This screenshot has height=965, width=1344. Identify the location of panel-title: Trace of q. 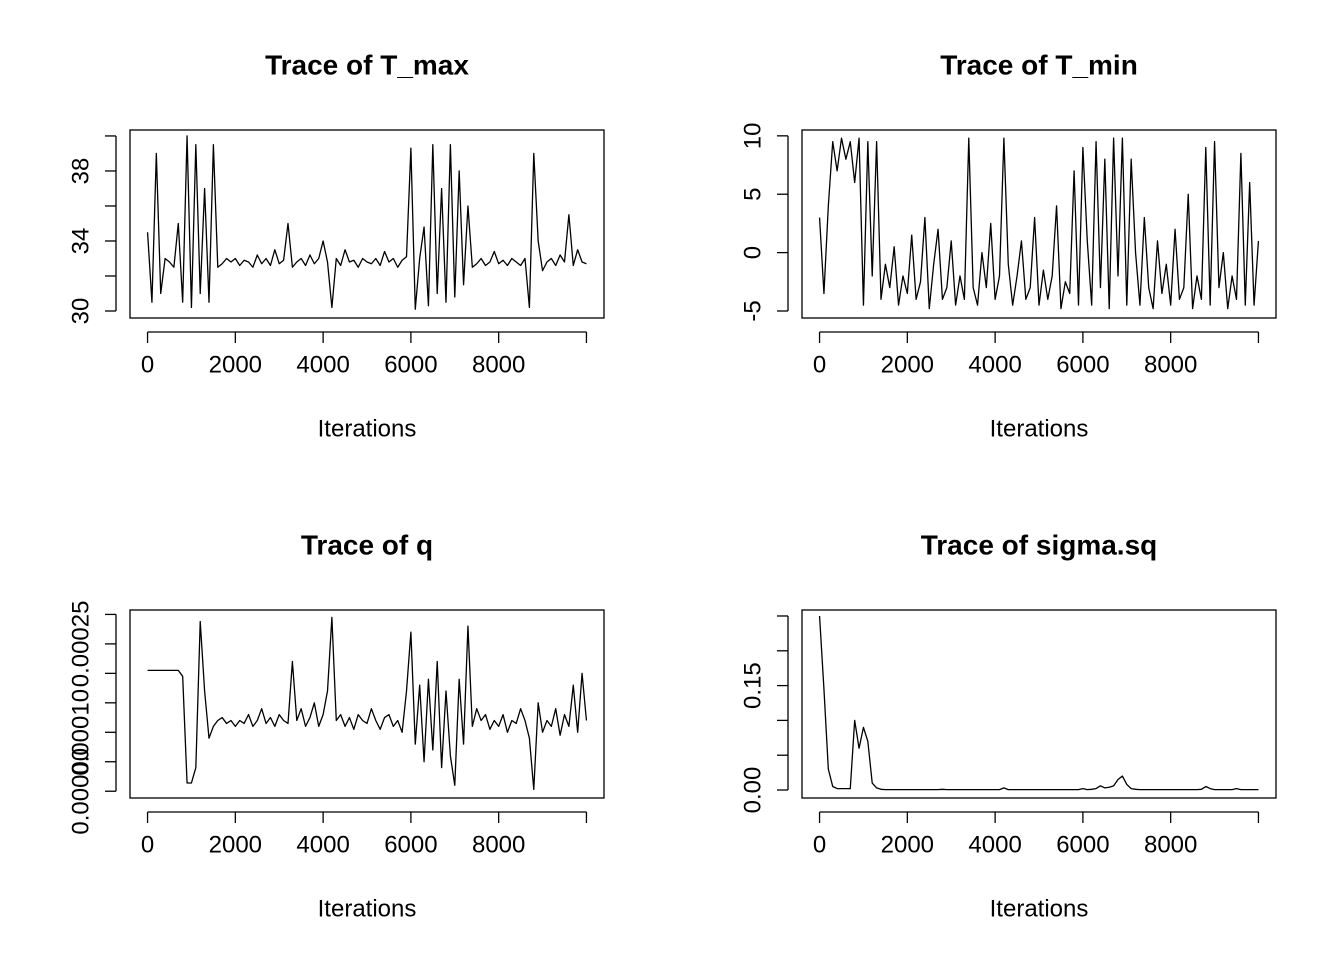
(367, 544).